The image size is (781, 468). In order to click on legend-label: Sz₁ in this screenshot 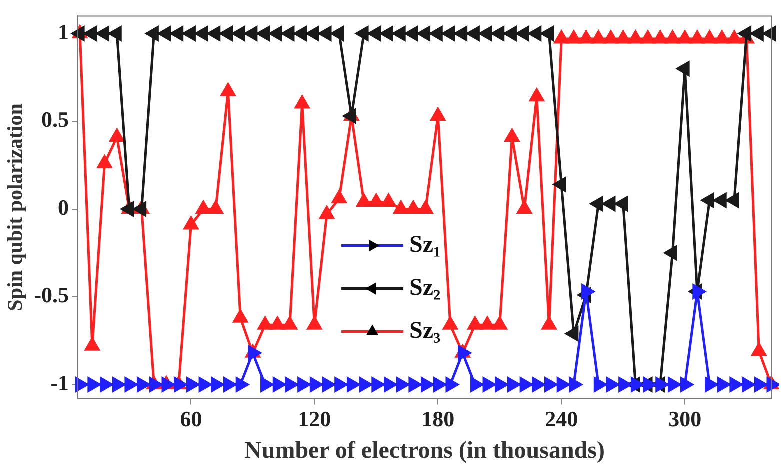, I will do `click(425, 245)`.